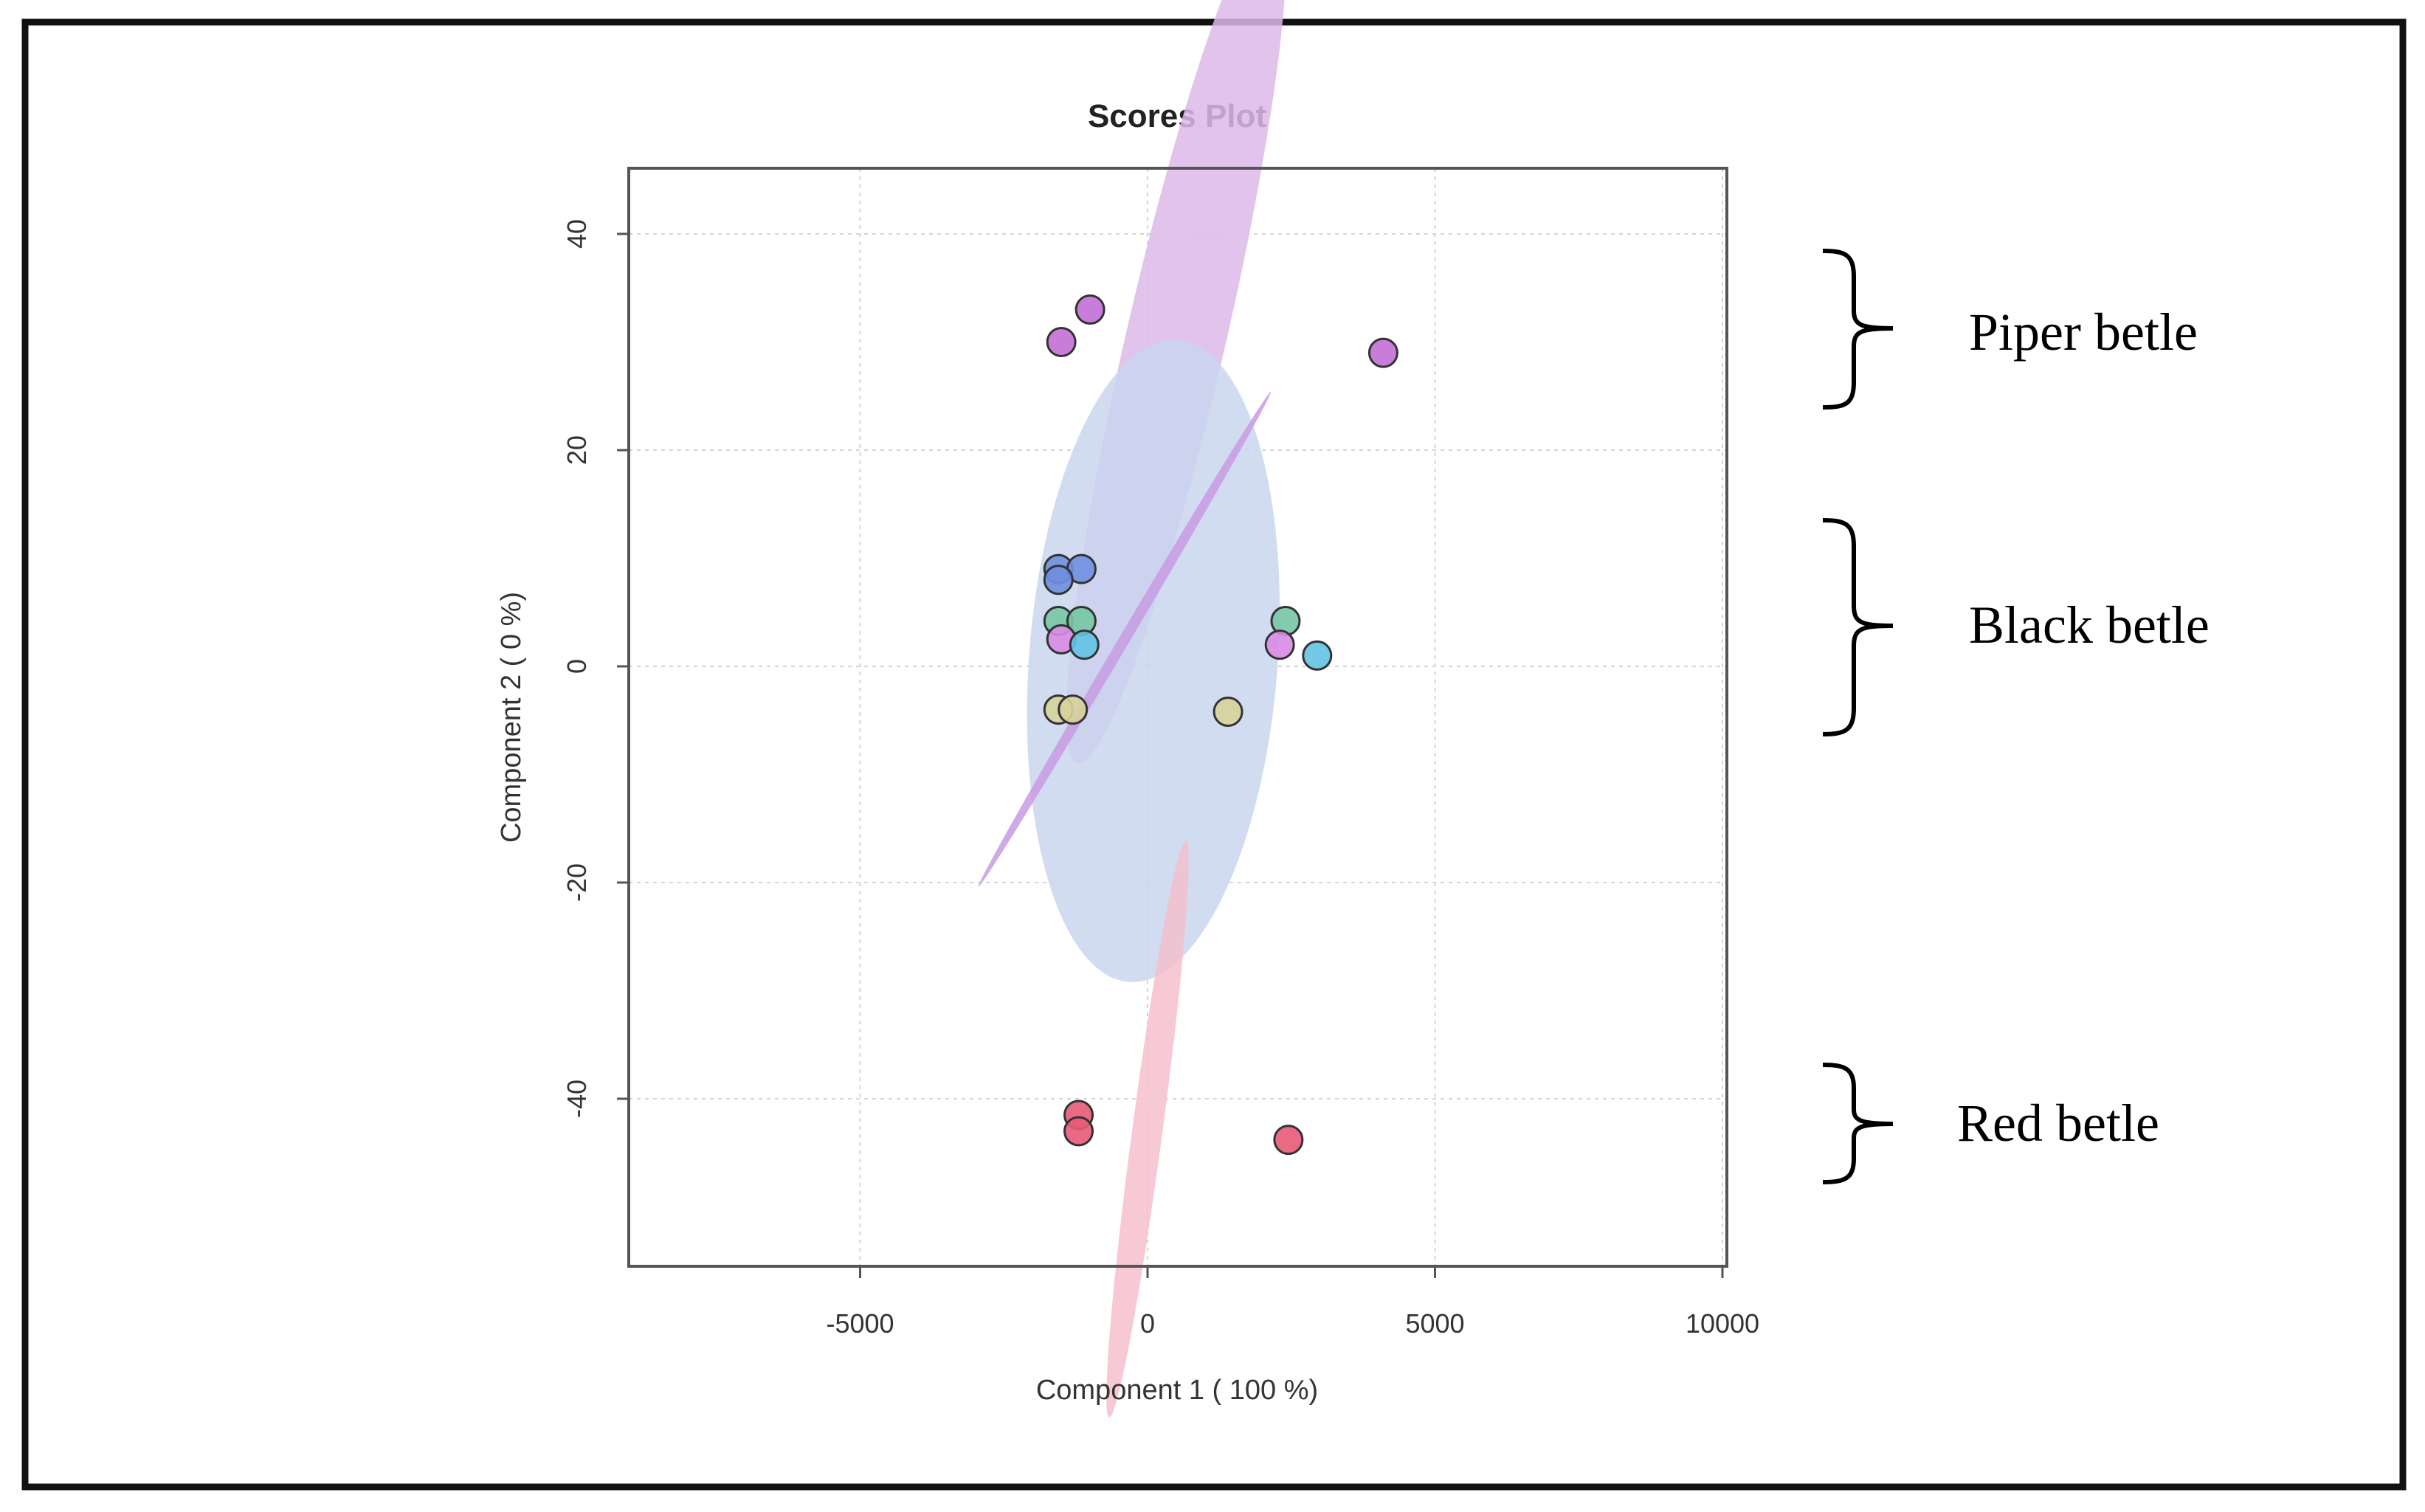 This screenshot has height=1512, width=2425. Describe the element at coordinates (2089, 626) in the screenshot. I see `group-label-black-betle: Black betle` at that location.